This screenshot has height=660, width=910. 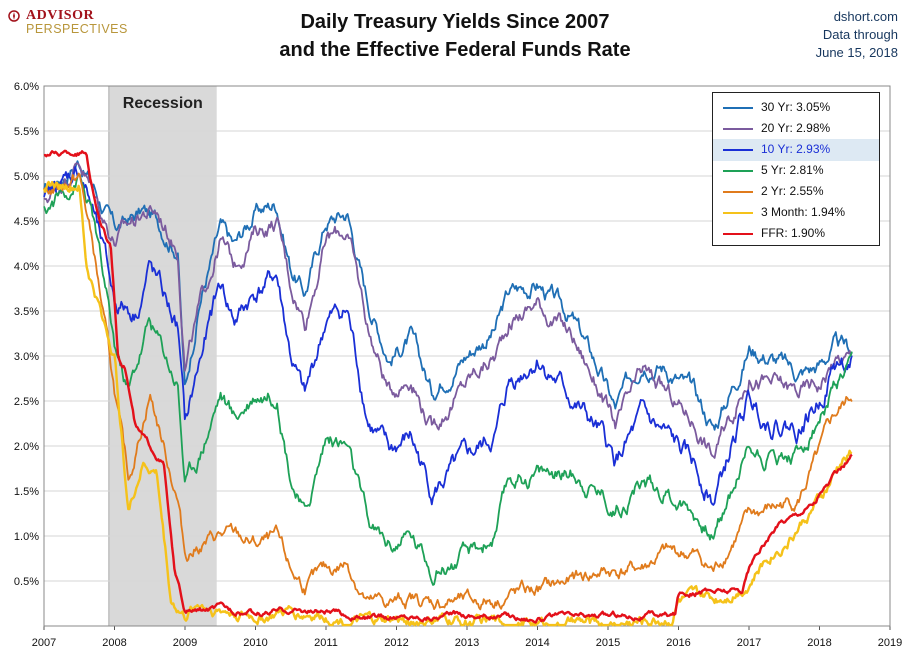 I want to click on legend-label: 10 Yr: 2.93%, so click(x=796, y=149).